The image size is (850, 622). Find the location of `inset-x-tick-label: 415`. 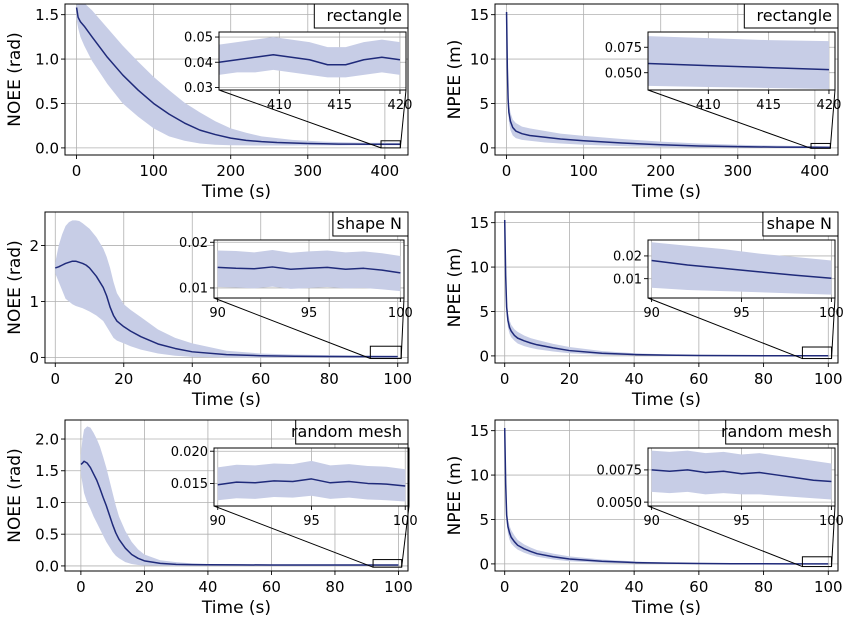

inset-x-tick-label: 415 is located at coordinates (339, 105).